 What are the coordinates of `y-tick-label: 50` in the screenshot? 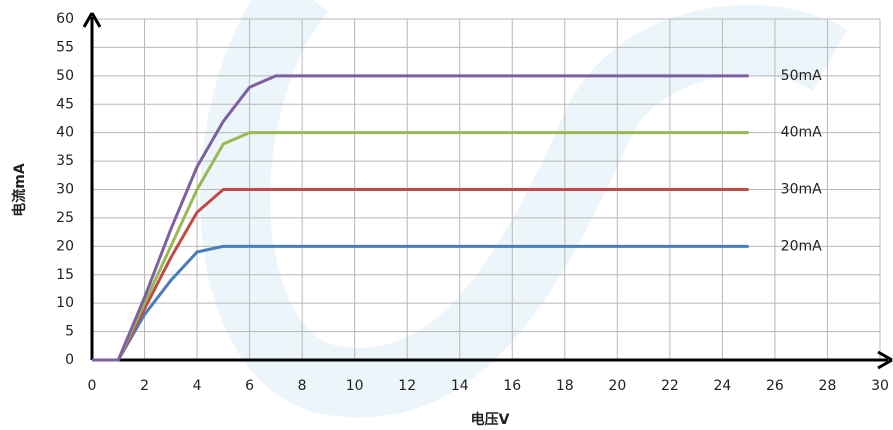 It's located at (65, 76).